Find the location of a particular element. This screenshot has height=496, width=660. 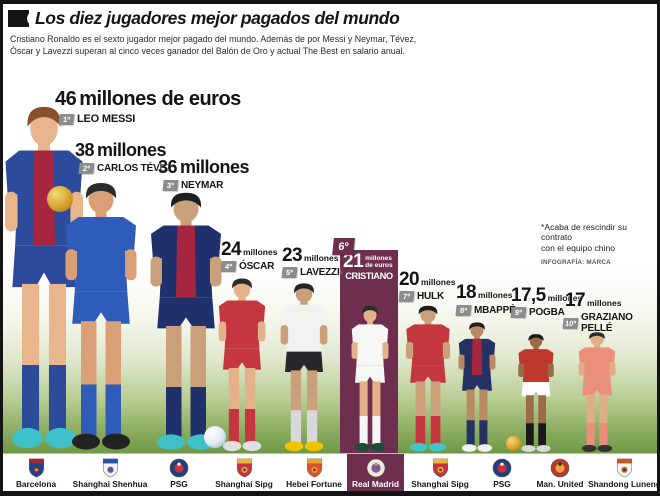

rank-row-hulk: 7º HULK is located at coordinates (421, 296).